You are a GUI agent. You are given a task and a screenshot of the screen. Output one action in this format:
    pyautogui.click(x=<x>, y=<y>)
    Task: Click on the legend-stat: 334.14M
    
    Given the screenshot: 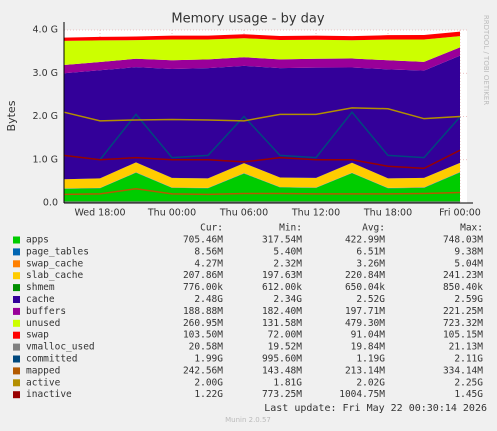 What is the action you would take?
    pyautogui.click(x=463, y=370)
    